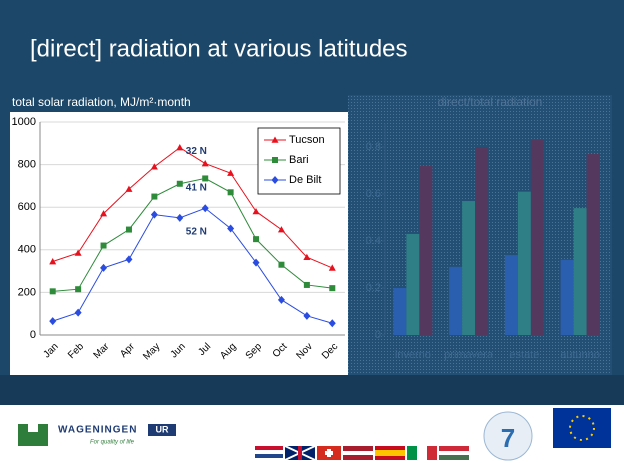 This screenshot has height=463, width=624. I want to click on y-tick-label: 200, so click(27, 292).